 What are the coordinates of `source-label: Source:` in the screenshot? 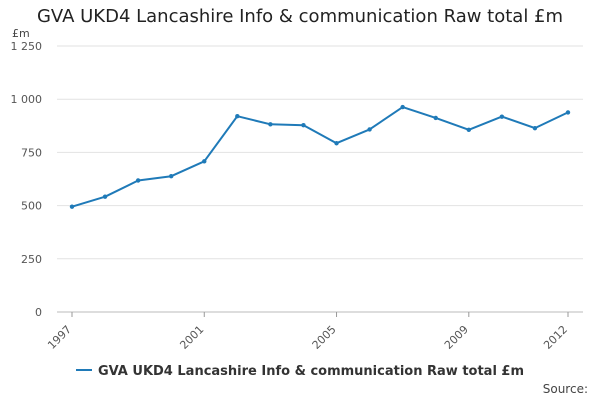 It's located at (565, 389).